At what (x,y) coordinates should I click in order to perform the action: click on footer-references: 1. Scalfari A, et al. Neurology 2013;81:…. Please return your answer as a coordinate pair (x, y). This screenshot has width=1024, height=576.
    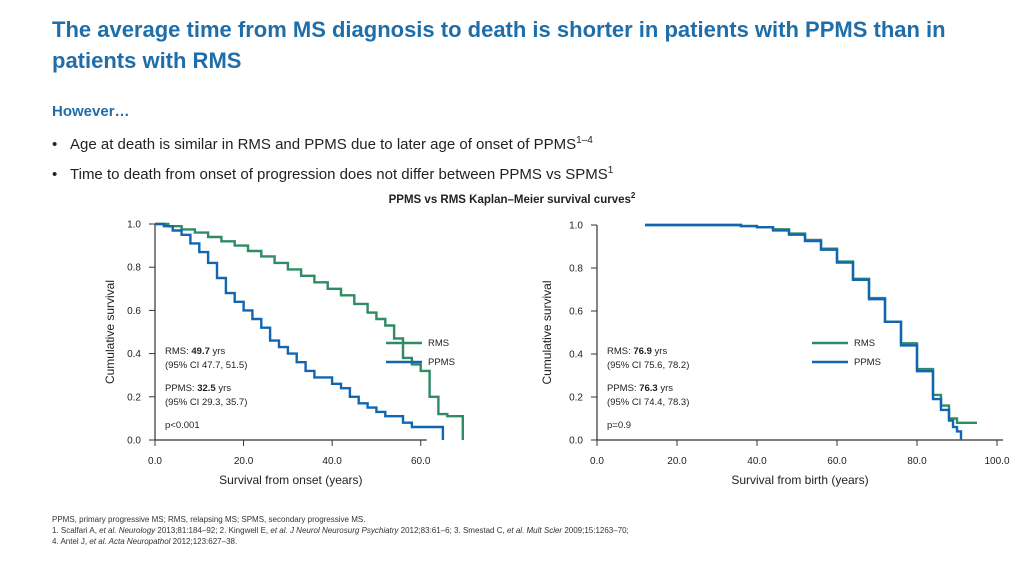
    Looking at the image, I should click on (522, 530).